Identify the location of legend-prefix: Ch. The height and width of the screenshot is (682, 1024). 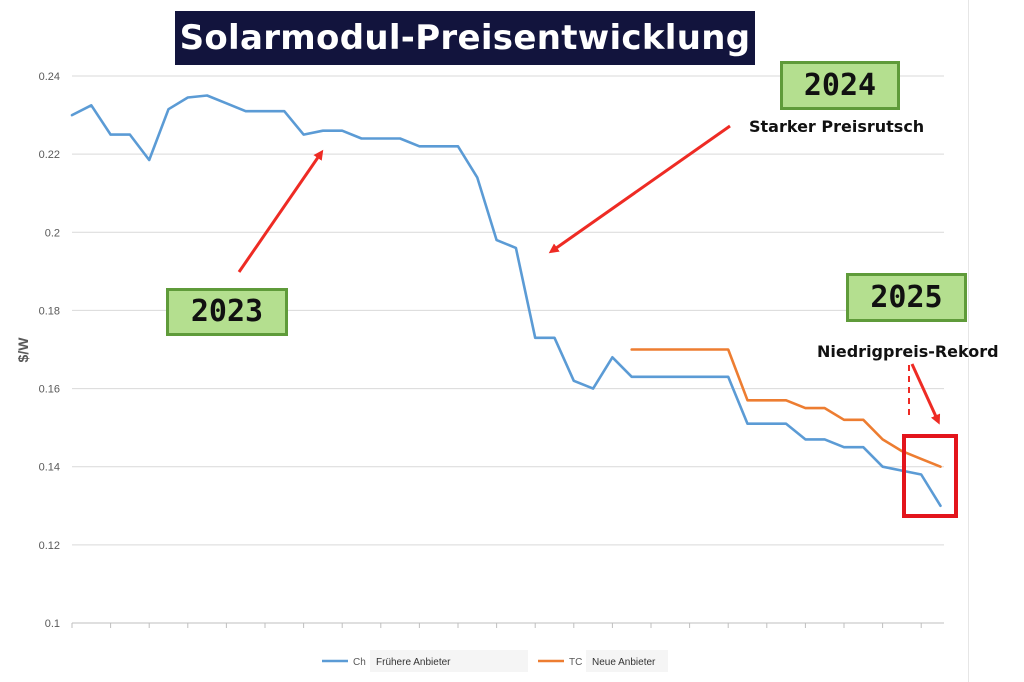
(359, 662).